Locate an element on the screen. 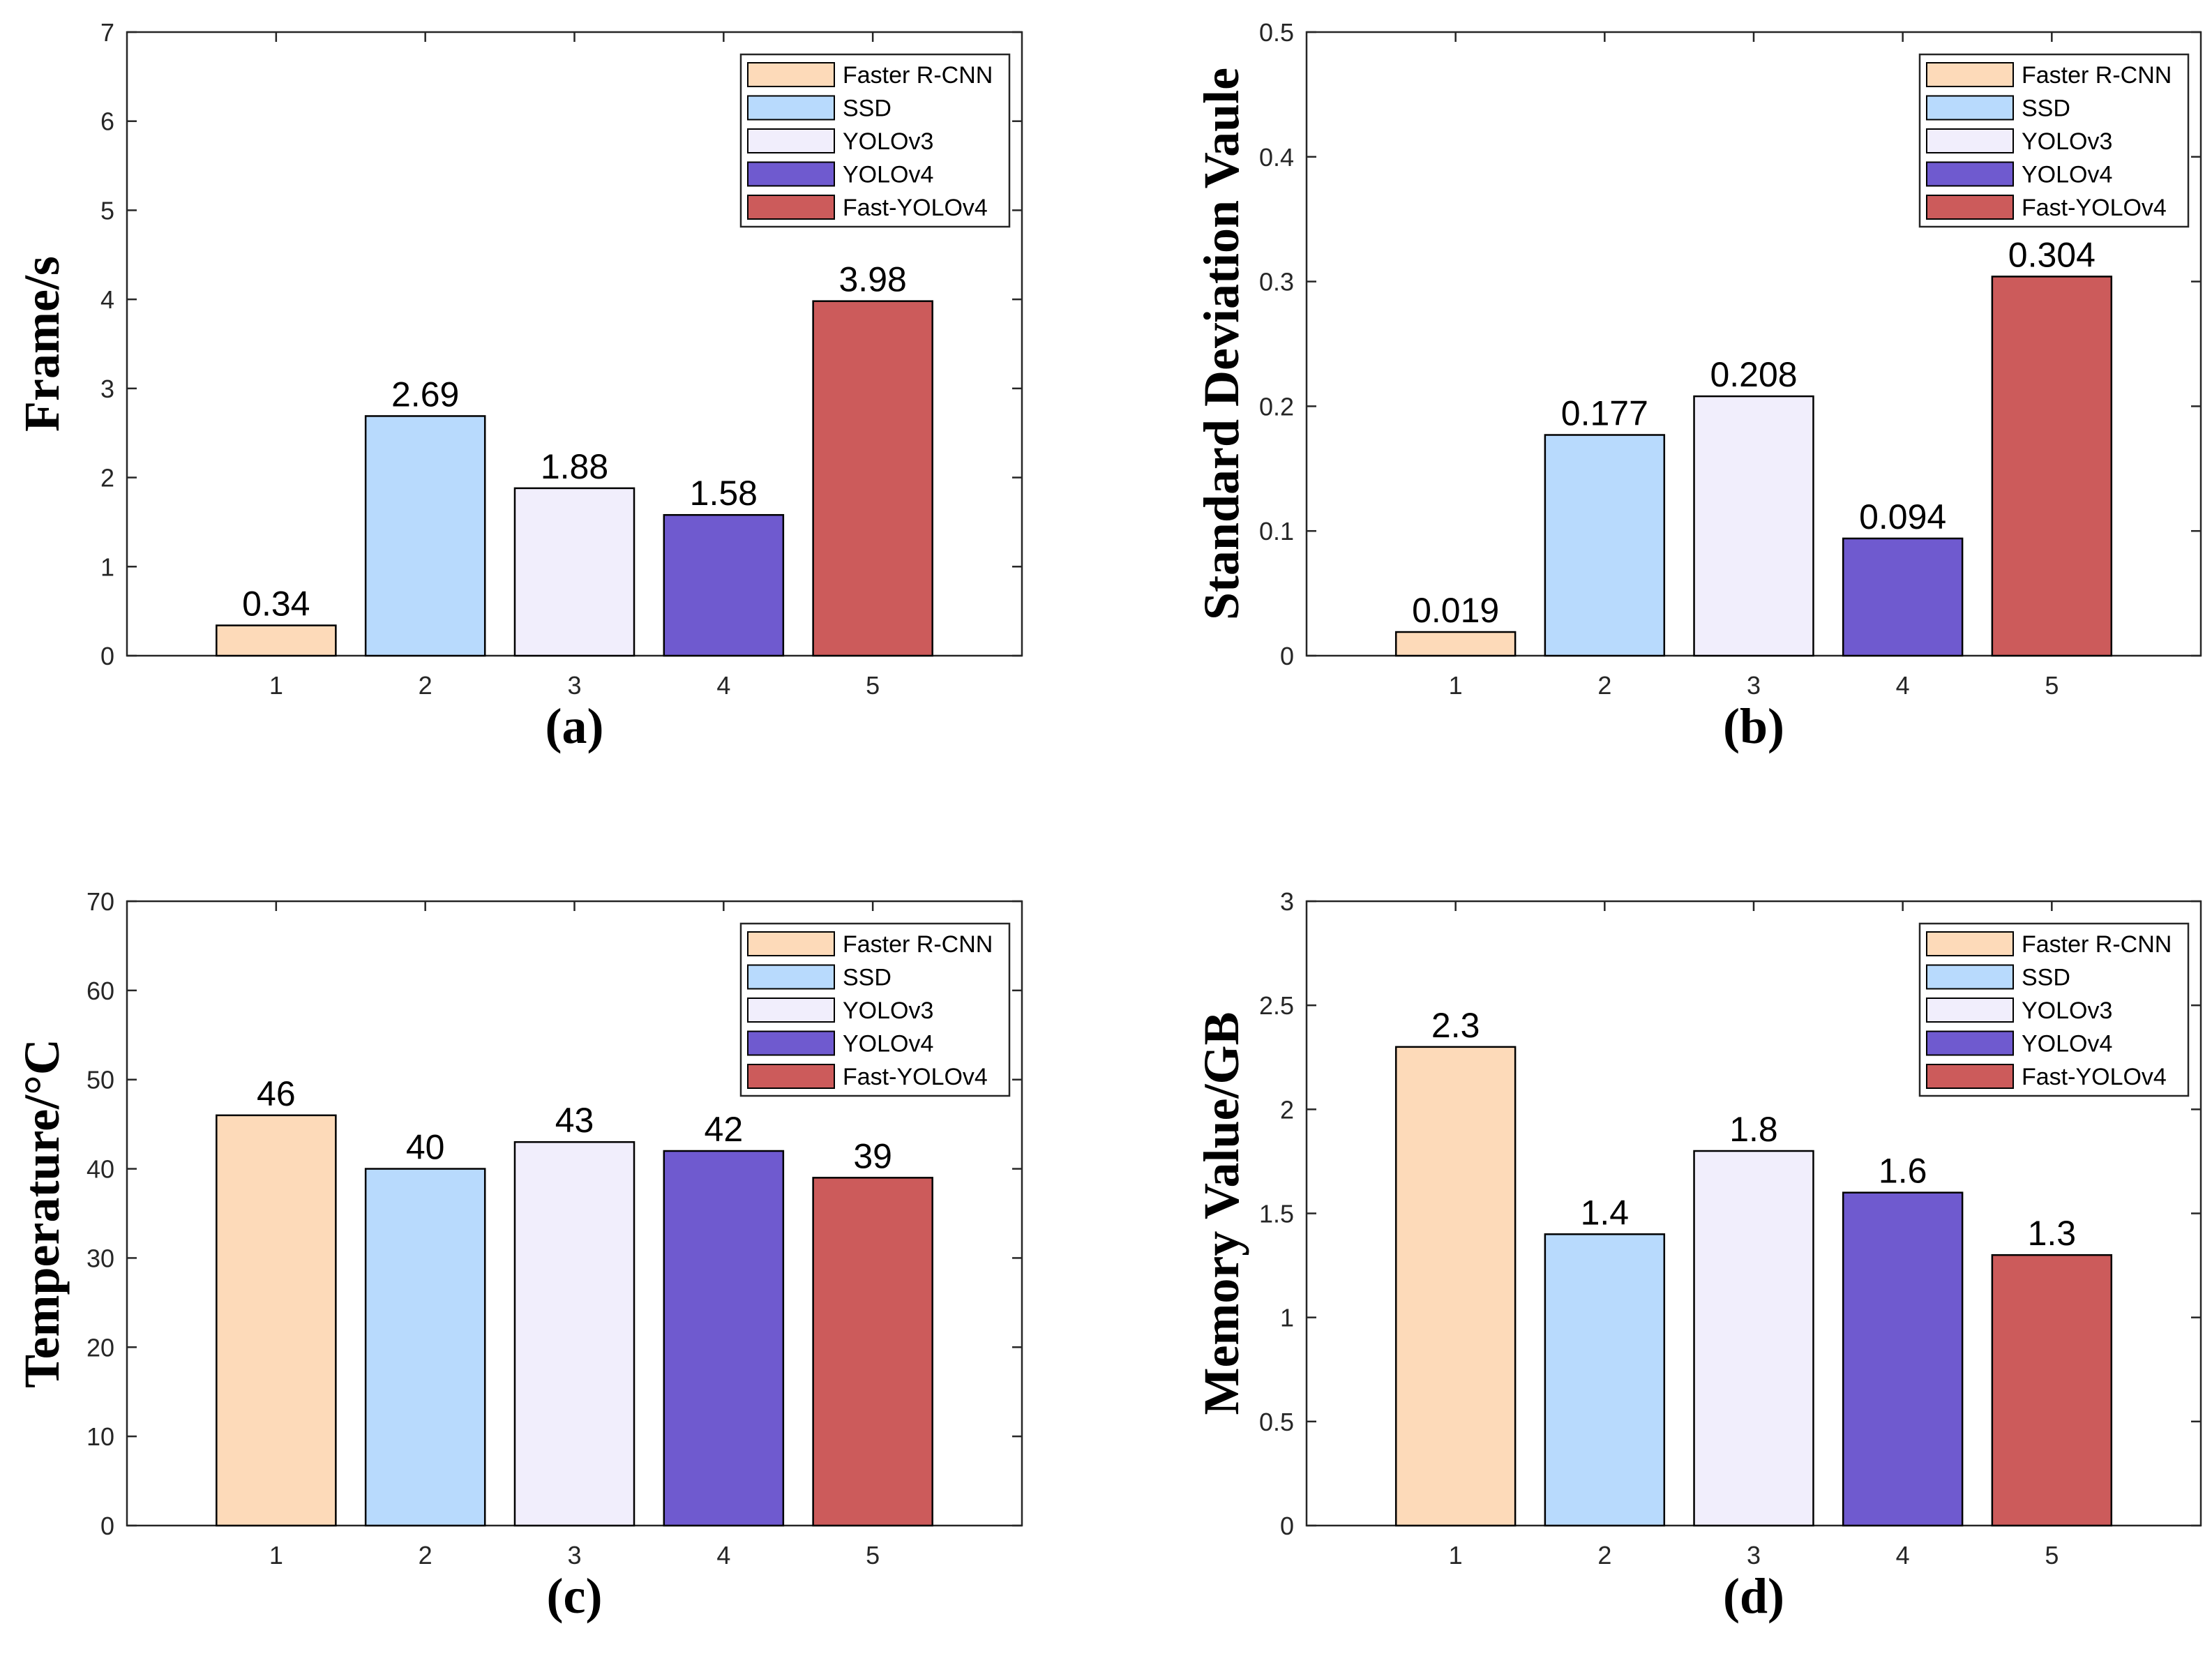 The width and height of the screenshot is (2212, 1656). data-label: 43 is located at coordinates (575, 1120).